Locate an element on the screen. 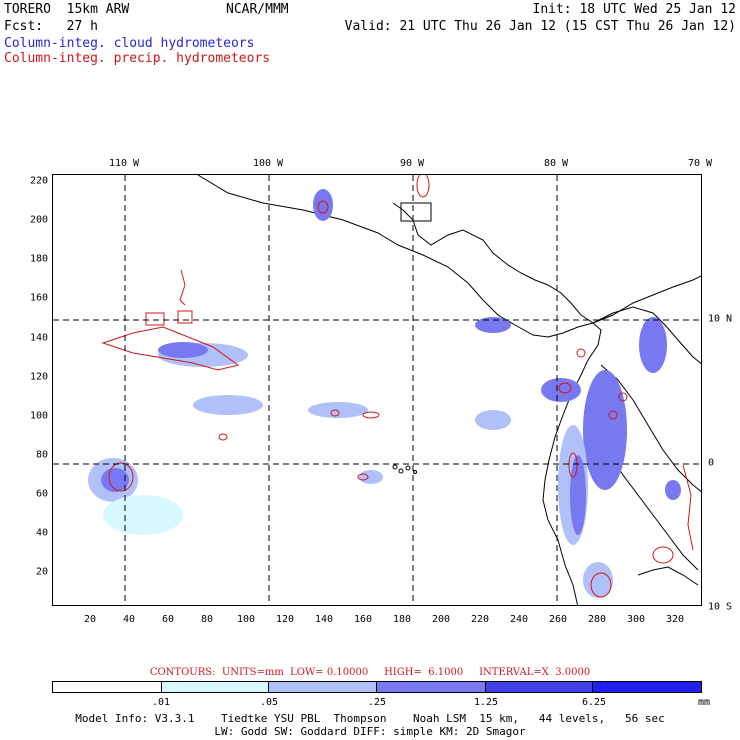 The width and height of the screenshot is (740, 740). precip-contour-main is located at coordinates (170, 348).